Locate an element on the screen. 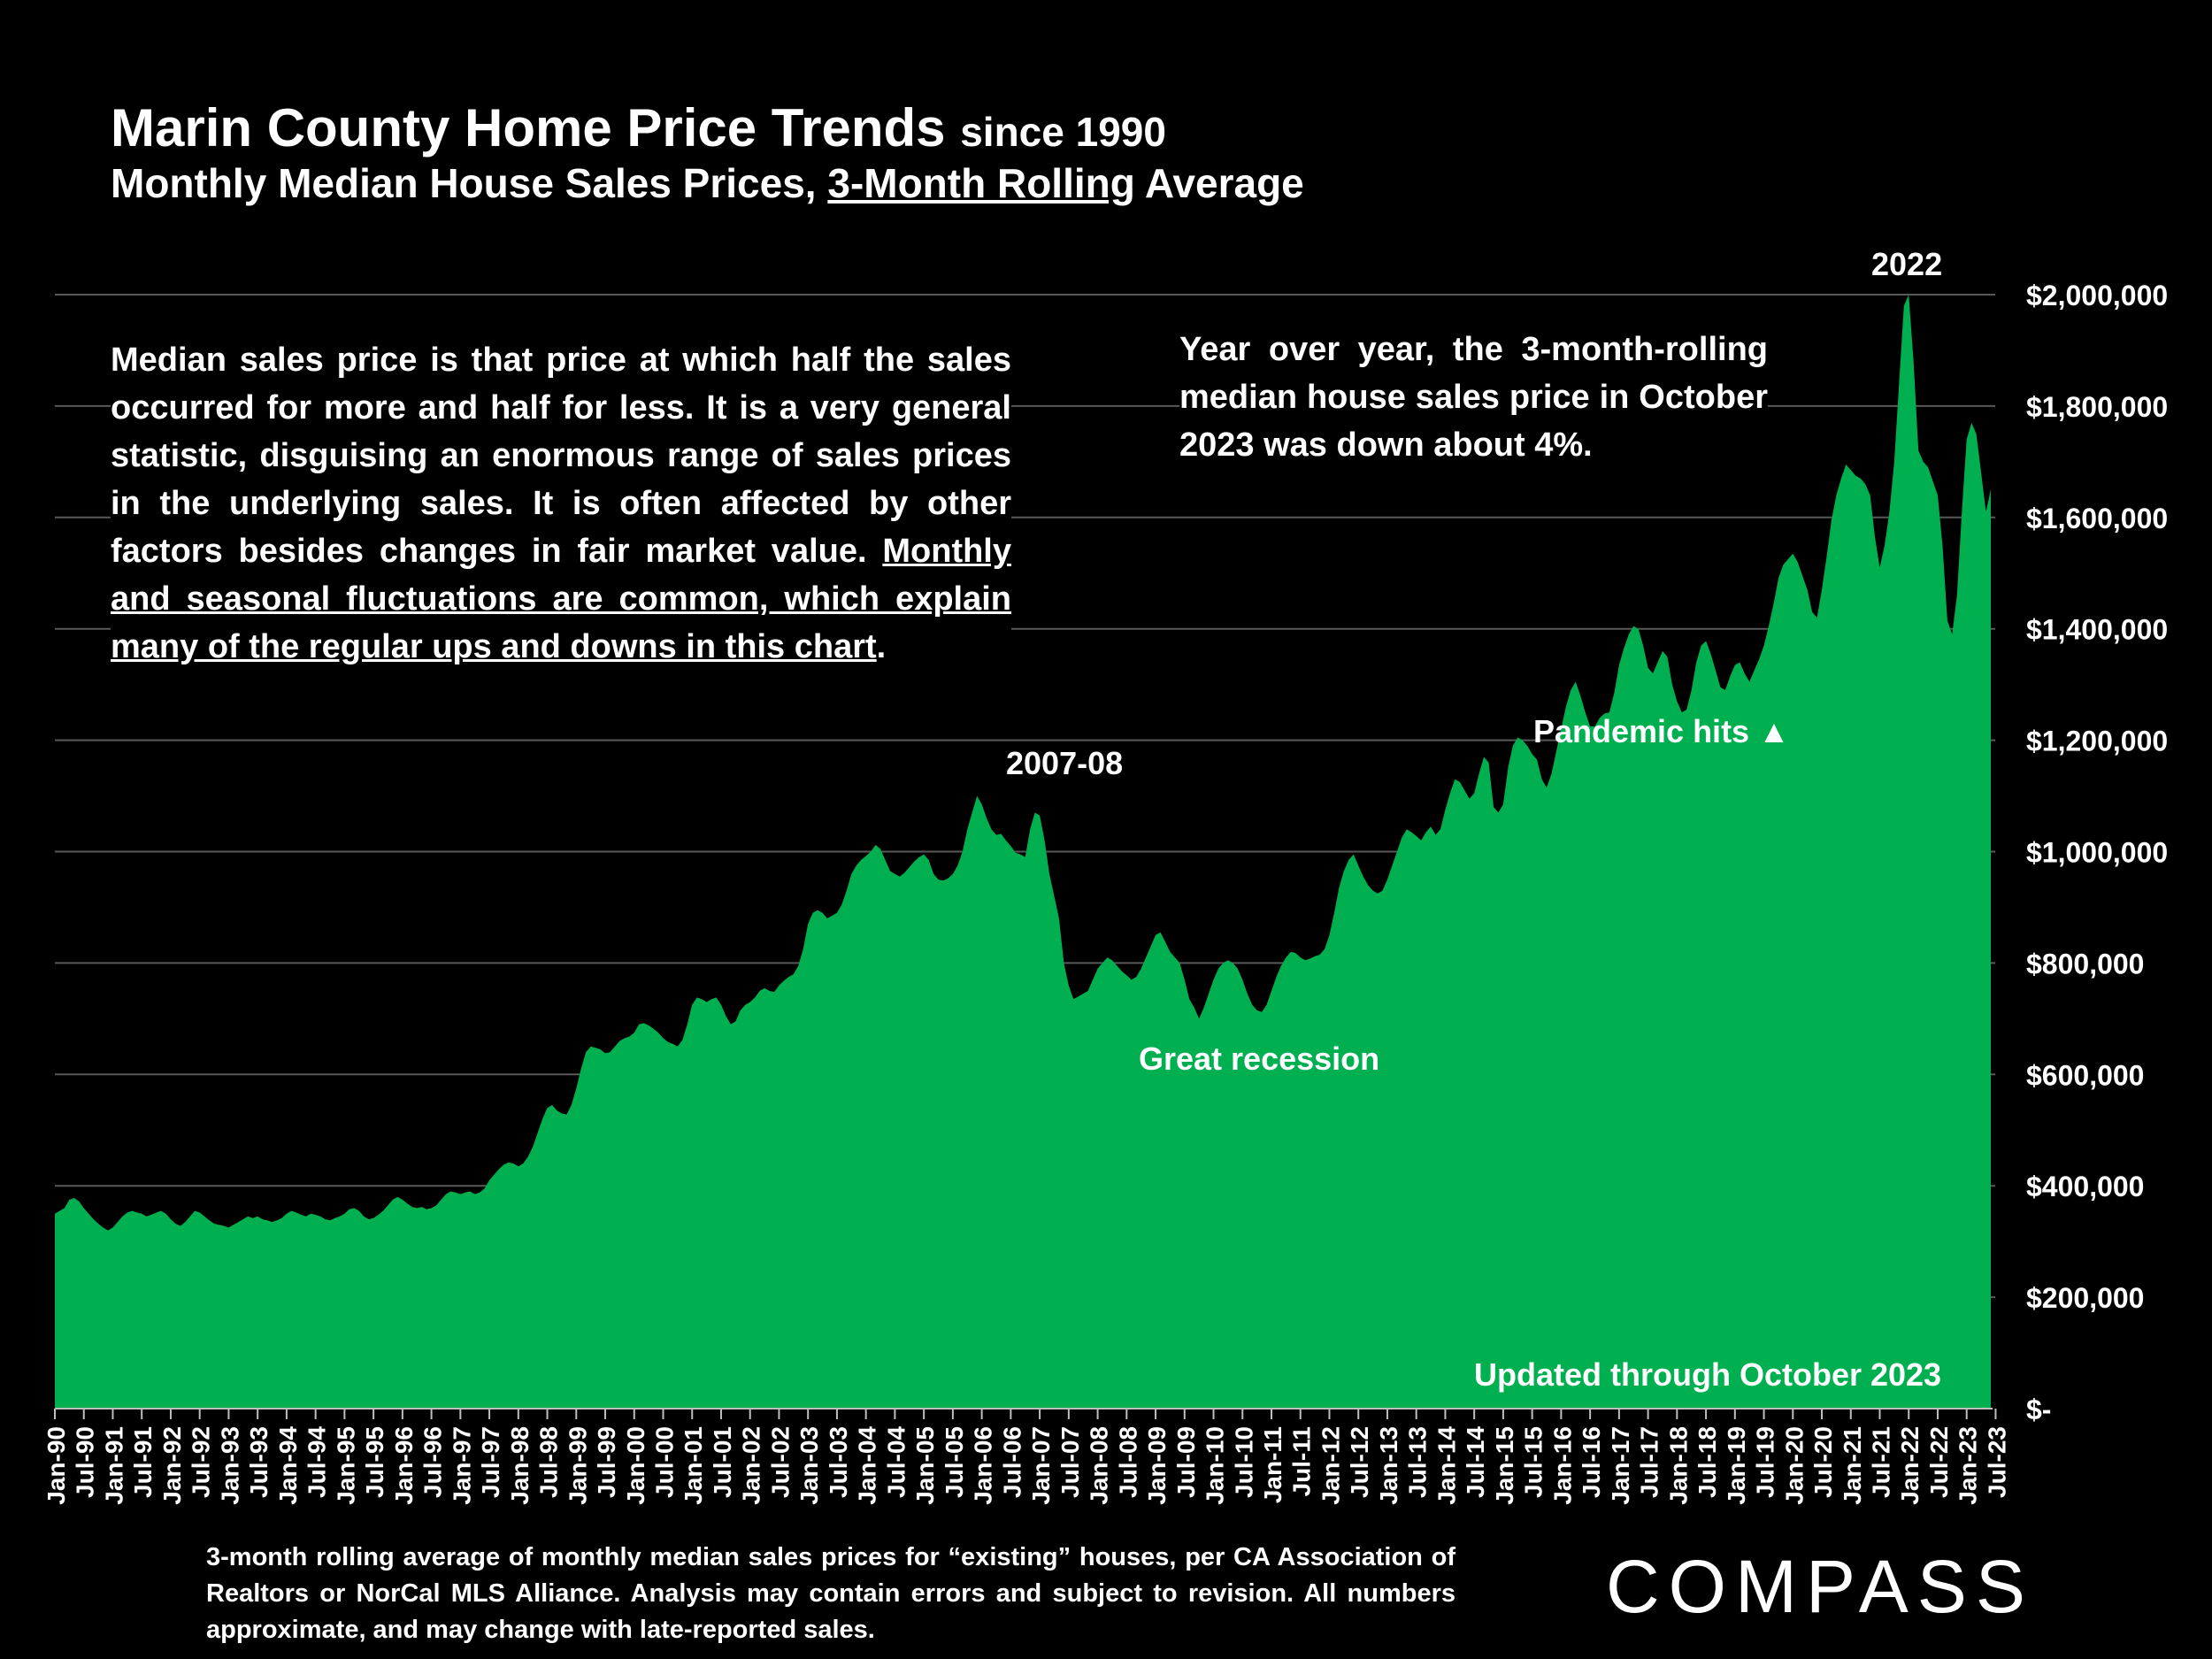 This screenshot has width=2212, height=1659. x-tick-label: Jul-16 is located at coordinates (1592, 1462).